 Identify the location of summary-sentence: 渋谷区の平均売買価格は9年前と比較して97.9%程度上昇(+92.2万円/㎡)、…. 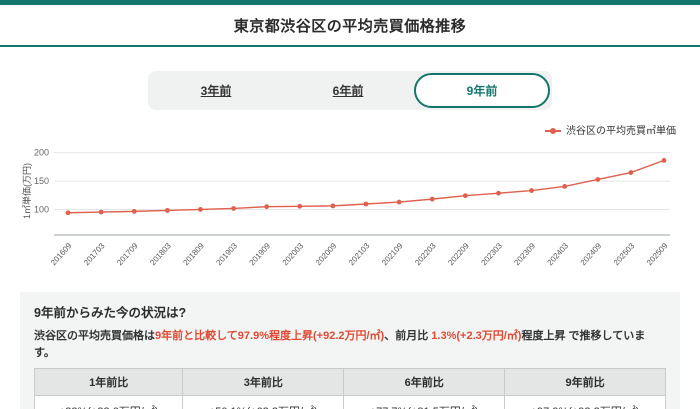
(350, 344).